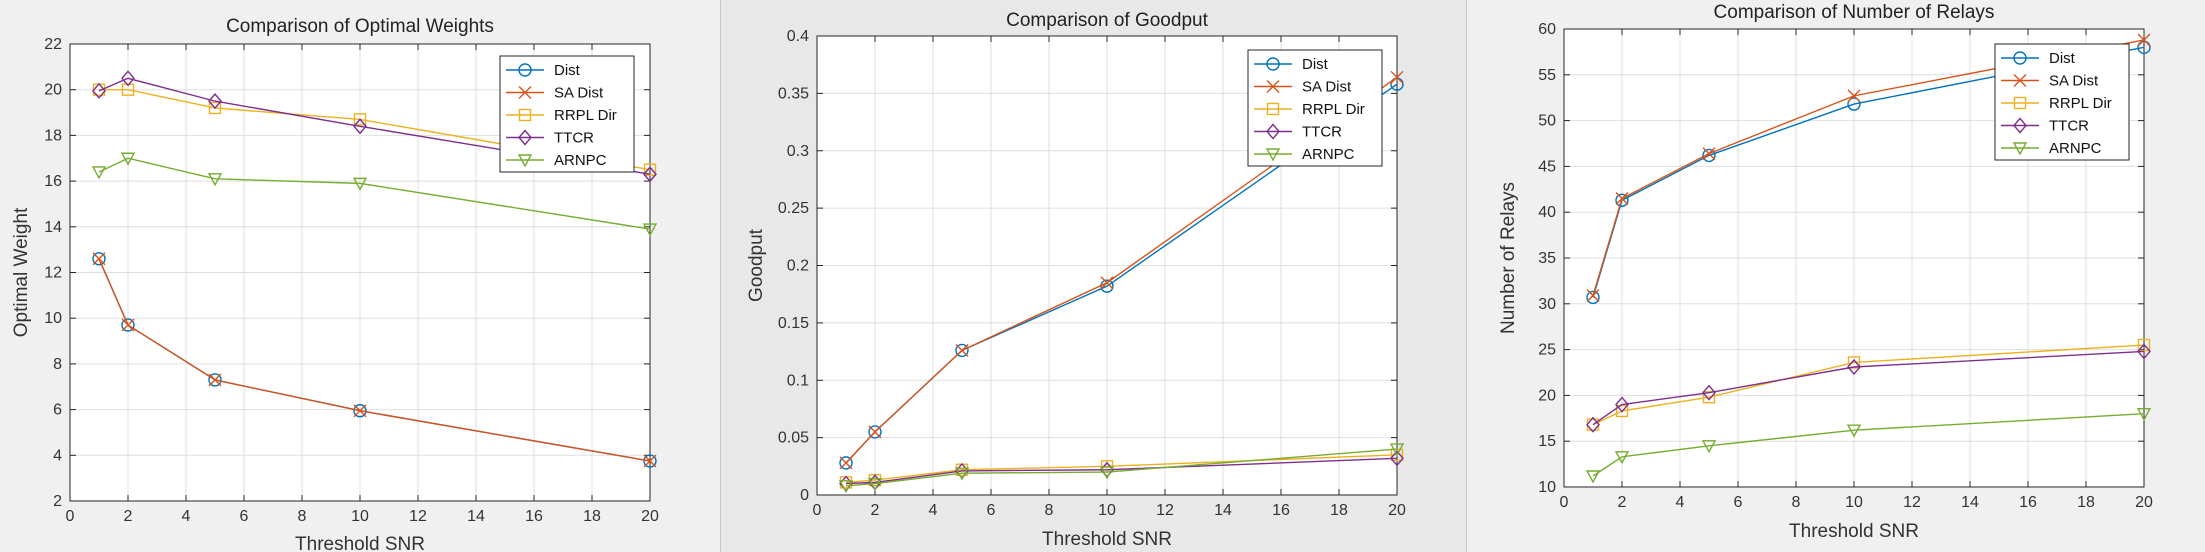 The height and width of the screenshot is (552, 2205). What do you see at coordinates (418, 516) in the screenshot?
I see `x-tick-label: 12` at bounding box center [418, 516].